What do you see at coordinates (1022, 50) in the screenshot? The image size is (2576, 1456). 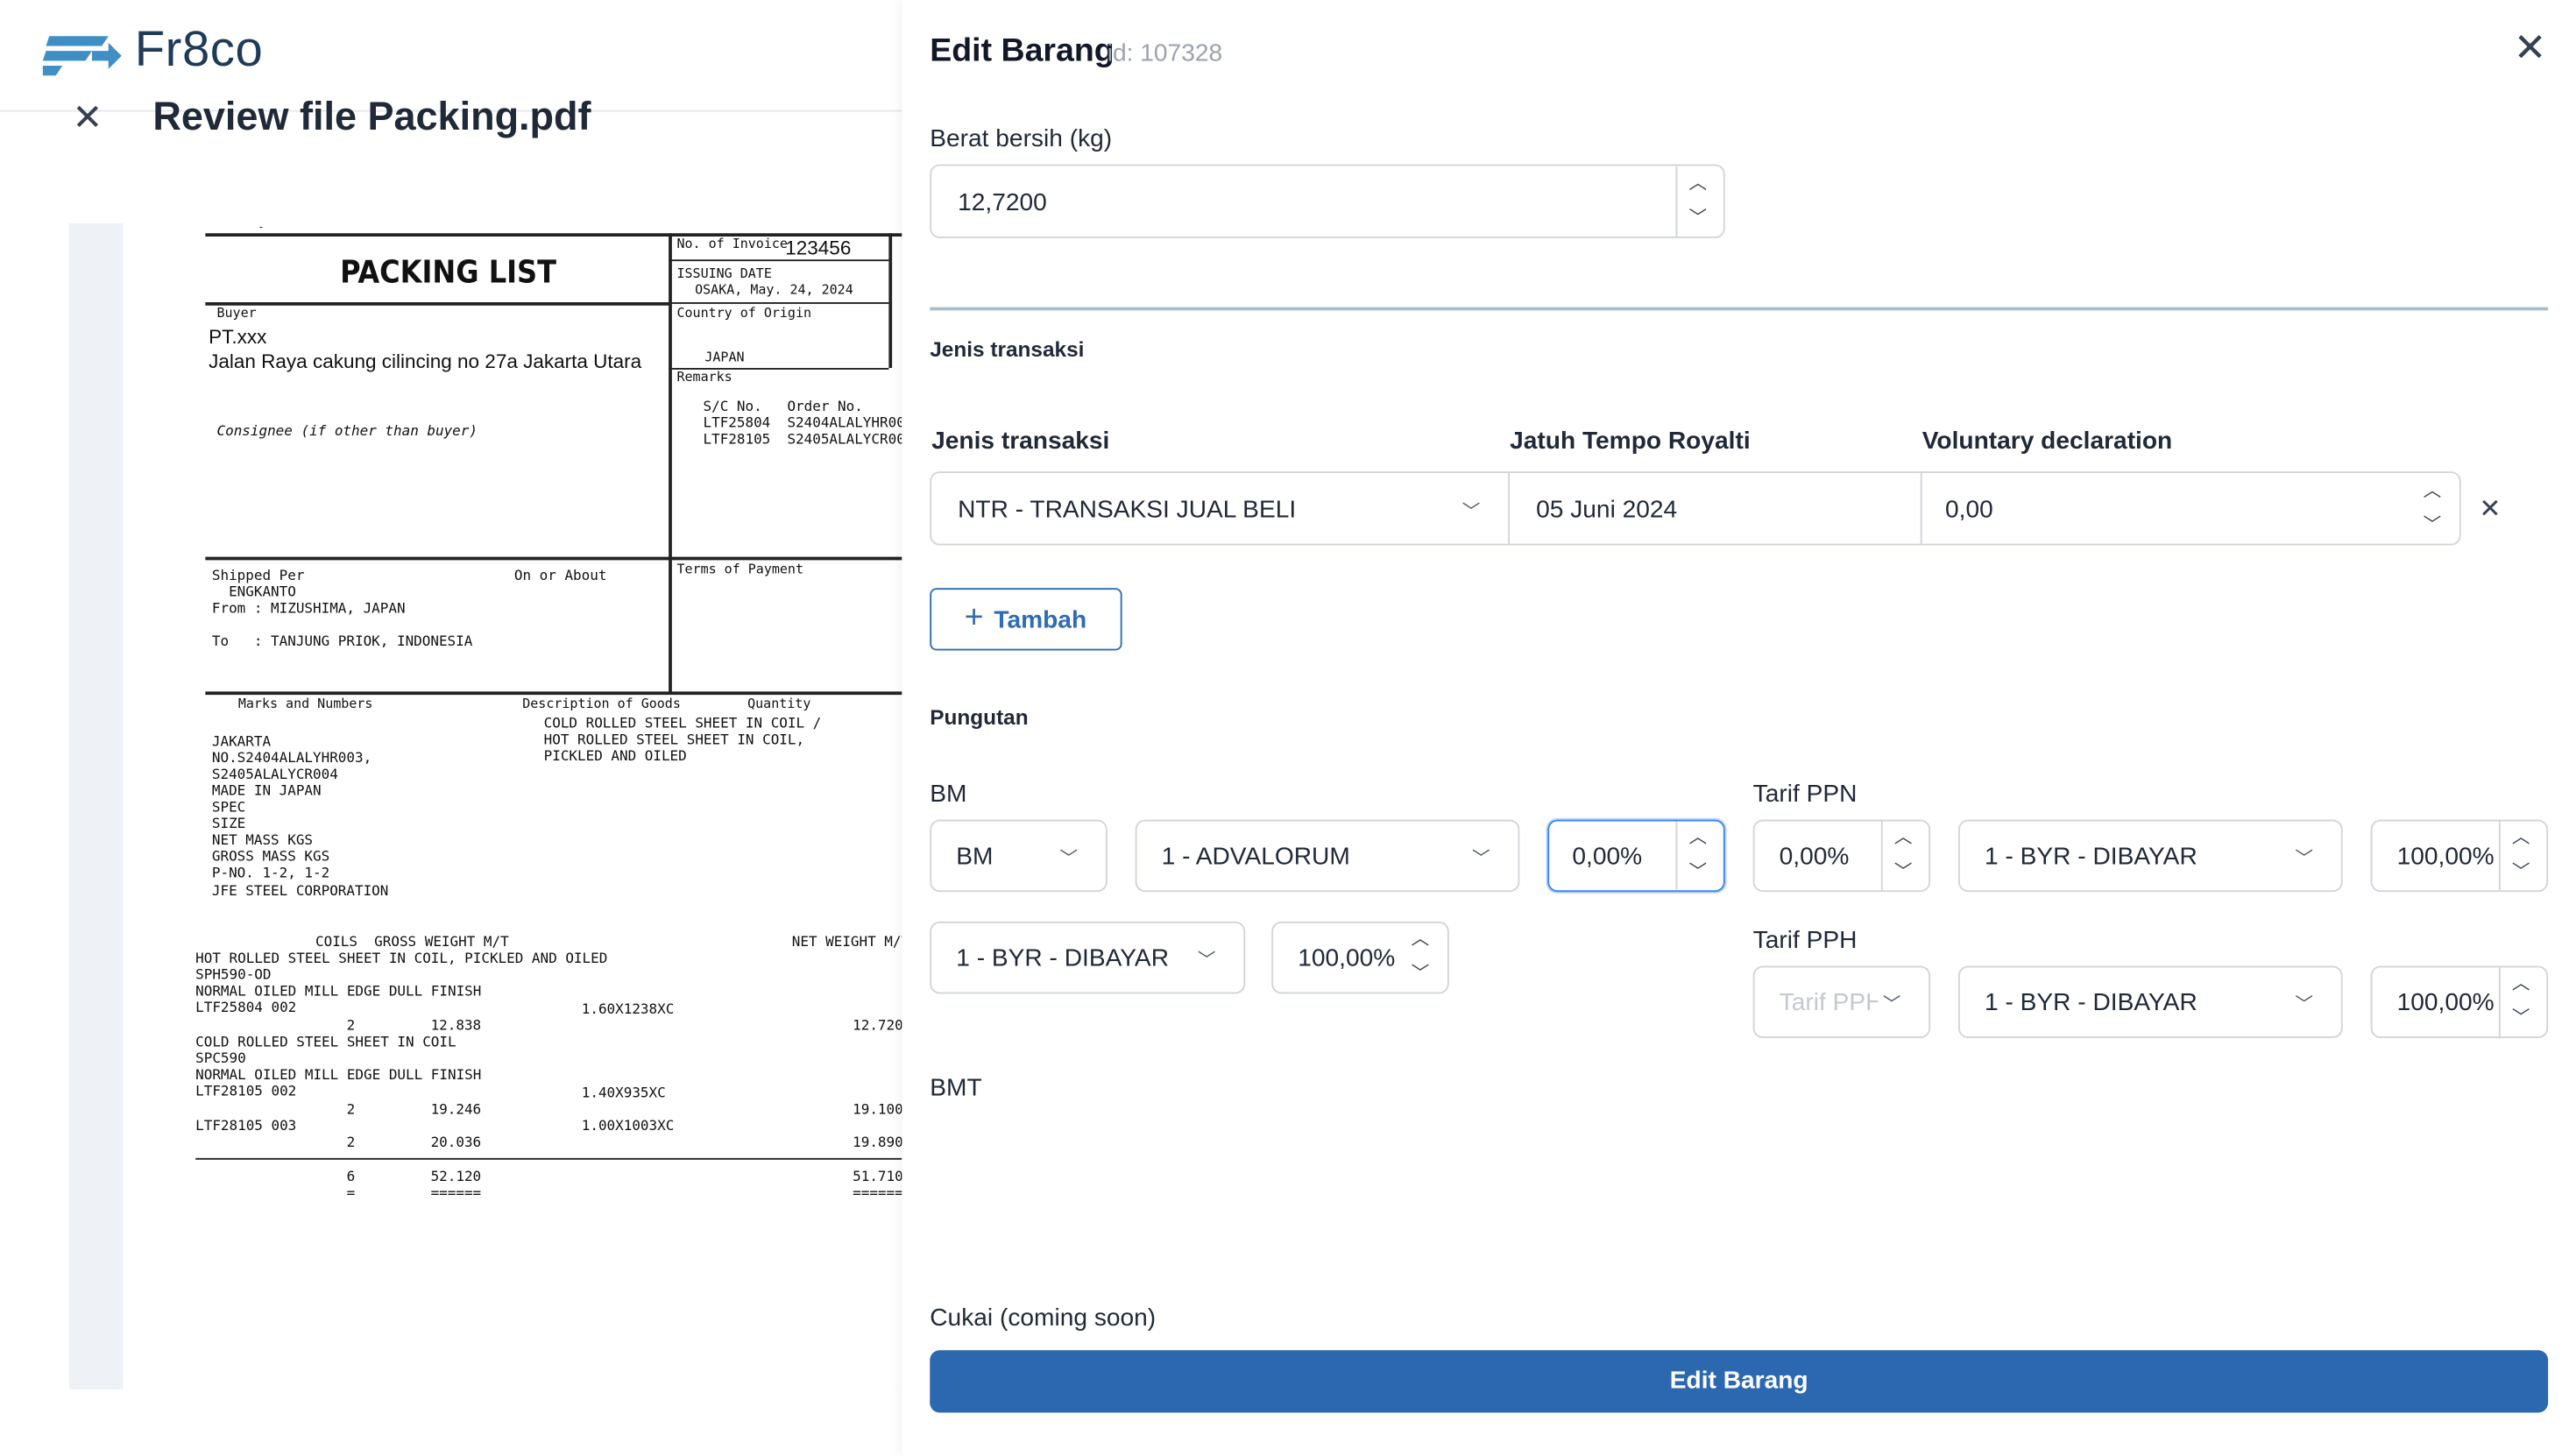 I see `panel-title: Edit Barang` at bounding box center [1022, 50].